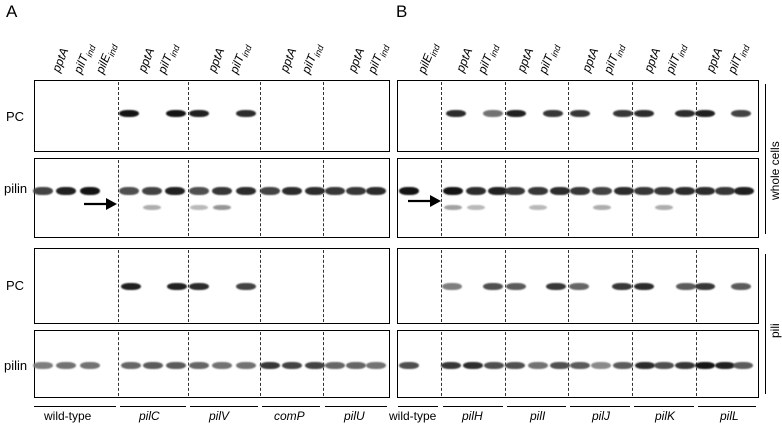 The width and height of the screenshot is (782, 427). I want to click on lane-label-22: pilTind, so click(738, 59).